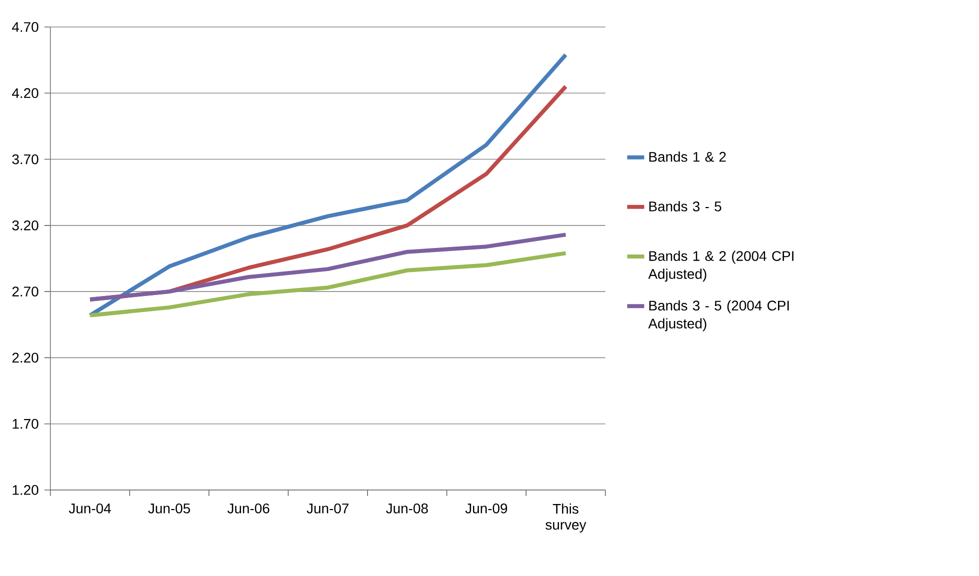 The width and height of the screenshot is (979, 576). I want to click on legend-label: Bands 3 - 5, so click(685, 206).